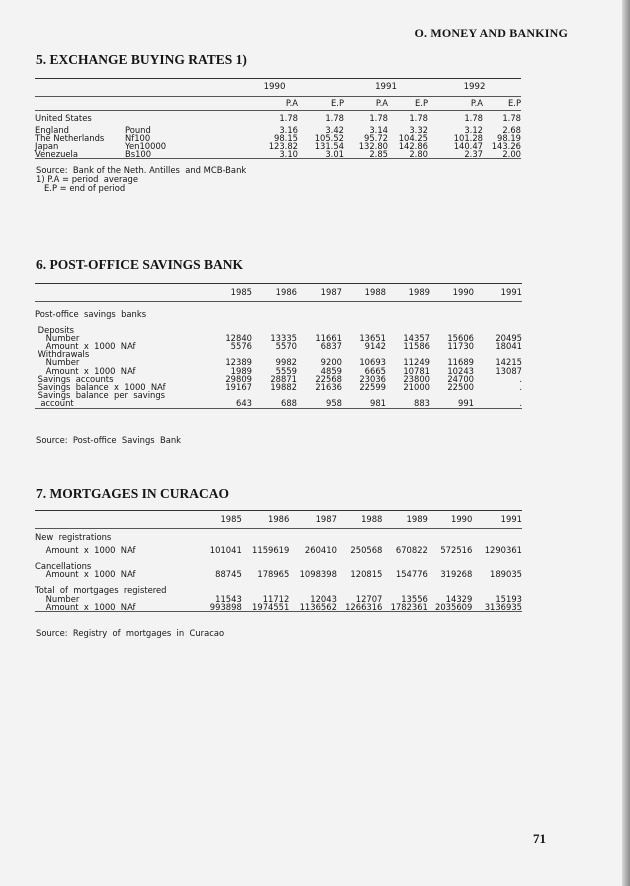  Describe the element at coordinates (497, 519) in the screenshot. I see `year-header: 1991` at that location.